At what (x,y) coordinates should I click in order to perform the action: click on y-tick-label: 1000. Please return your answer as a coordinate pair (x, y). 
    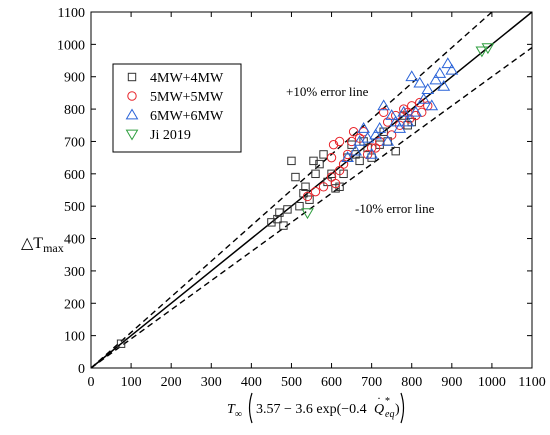
    Looking at the image, I should click on (71, 45).